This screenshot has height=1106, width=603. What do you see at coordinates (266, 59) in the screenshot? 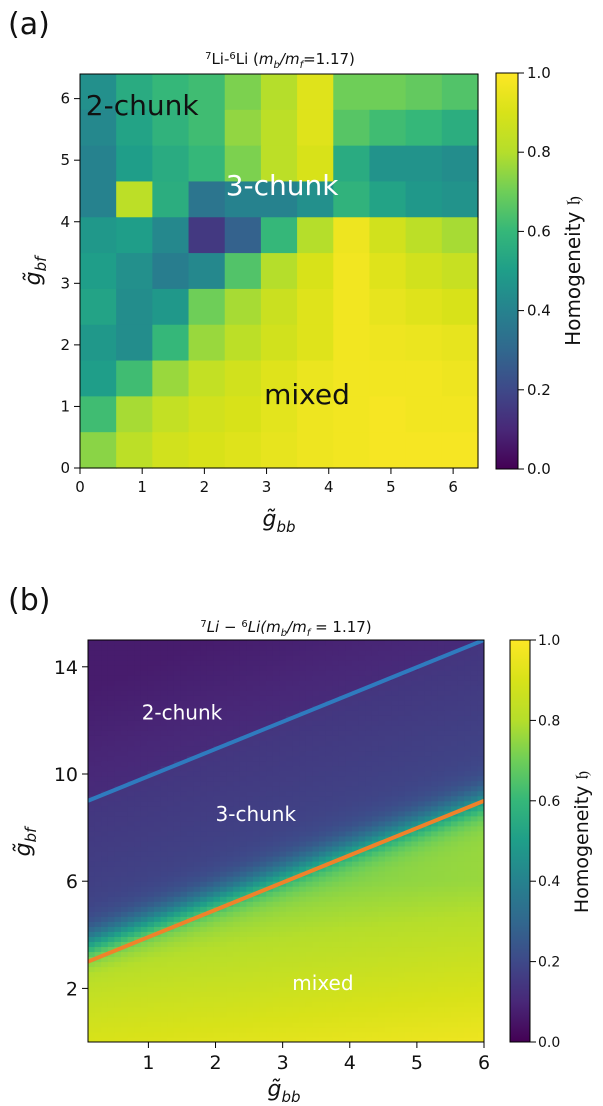
I see `chart-a-title-ratio: m` at bounding box center [266, 59].